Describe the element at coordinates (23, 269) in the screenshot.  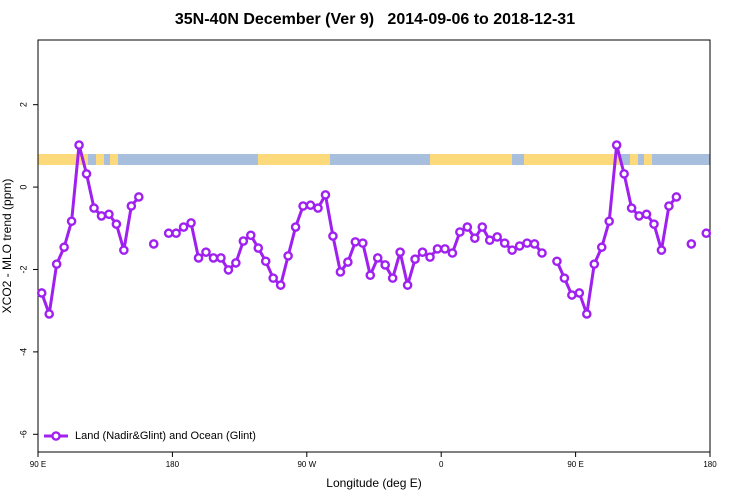
I see `y-tick-label: -2` at that location.